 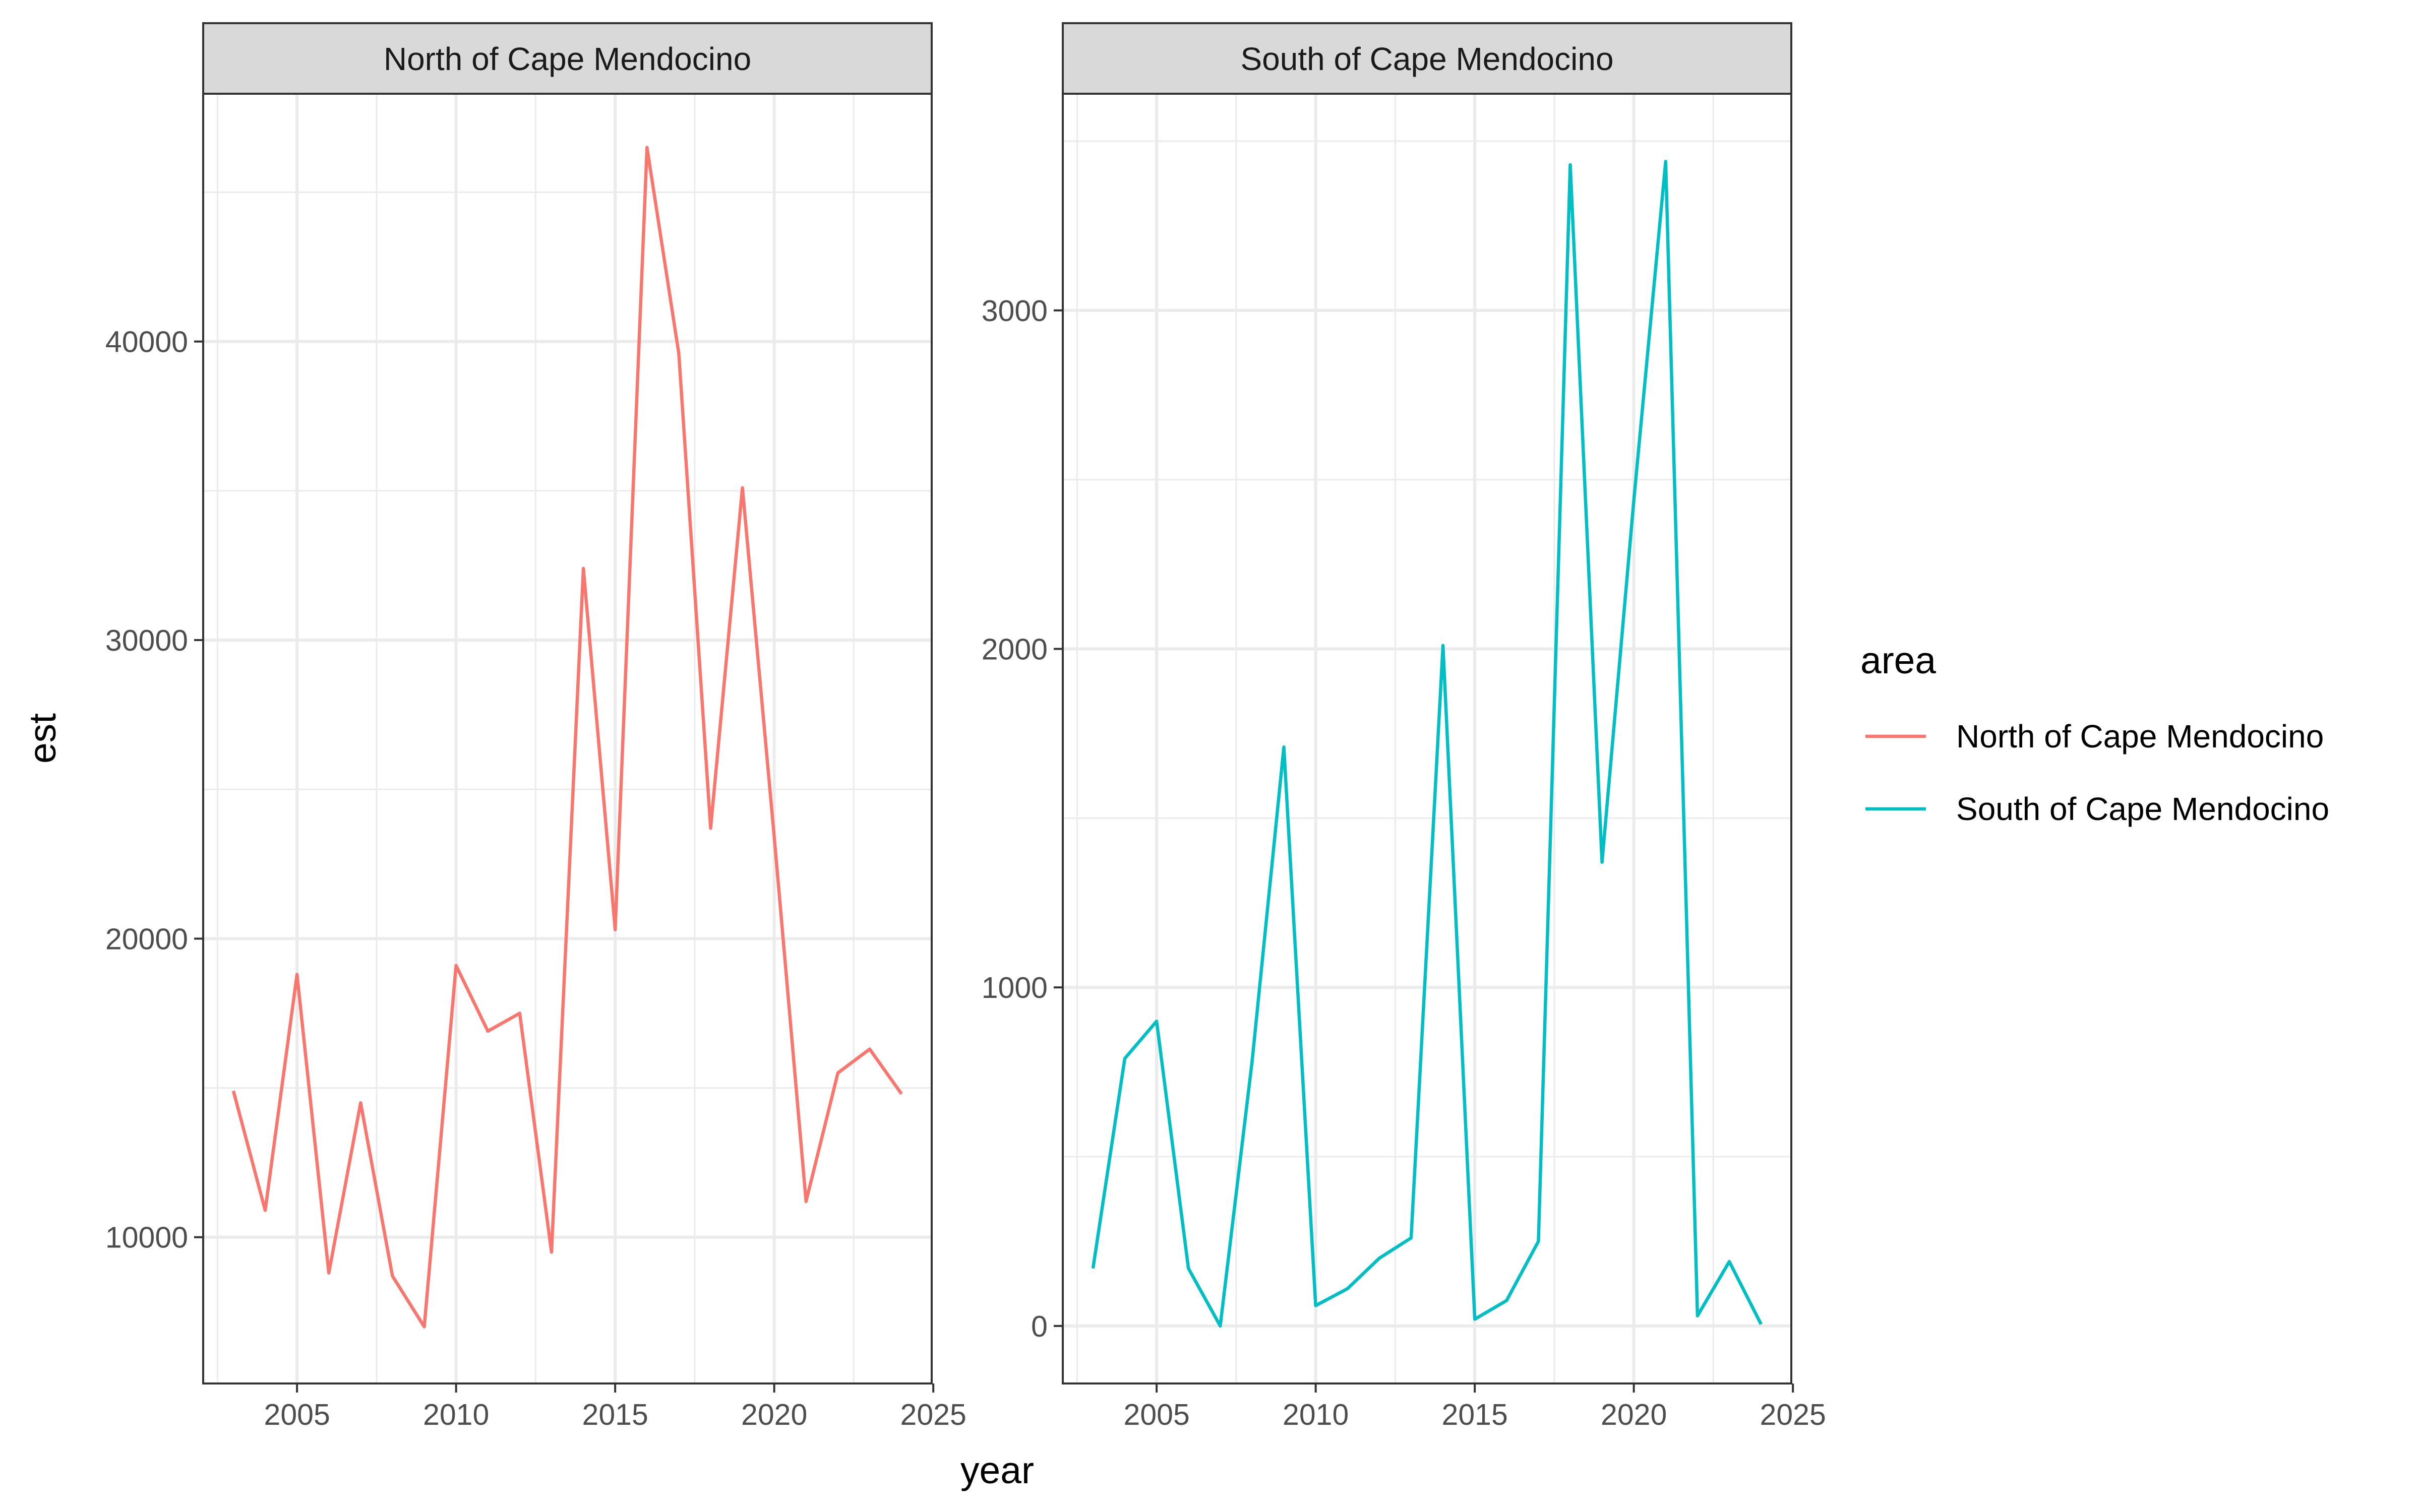 What do you see at coordinates (2142, 809) in the screenshot?
I see `legend-label: South of Cape Mendocino` at bounding box center [2142, 809].